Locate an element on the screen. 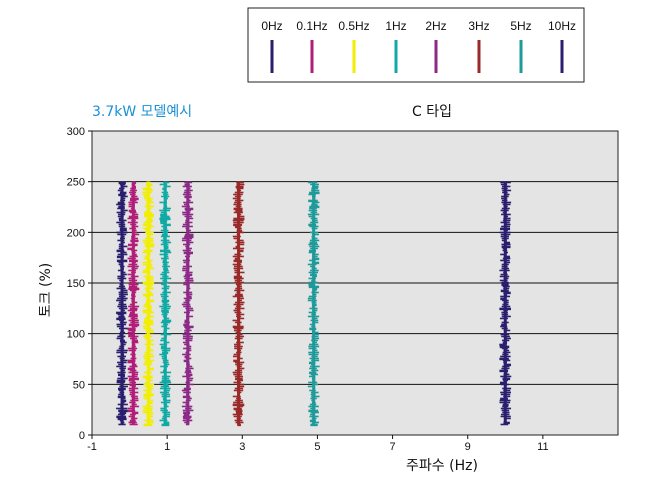 The image size is (646, 482). x-tick-label: 1 is located at coordinates (167, 447).